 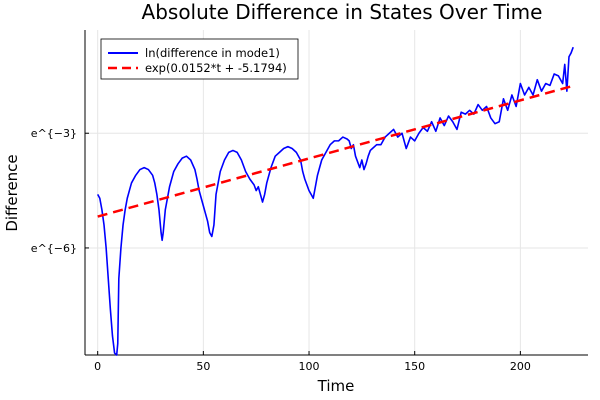 What do you see at coordinates (216, 68) in the screenshot?
I see `legend-label-series-2: exp(0.0152*t + -5.1794)` at bounding box center [216, 68].